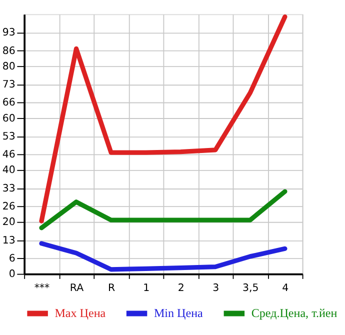 The height and width of the screenshot is (335, 345). I want to click on x-tick-label: 3, so click(216, 288).